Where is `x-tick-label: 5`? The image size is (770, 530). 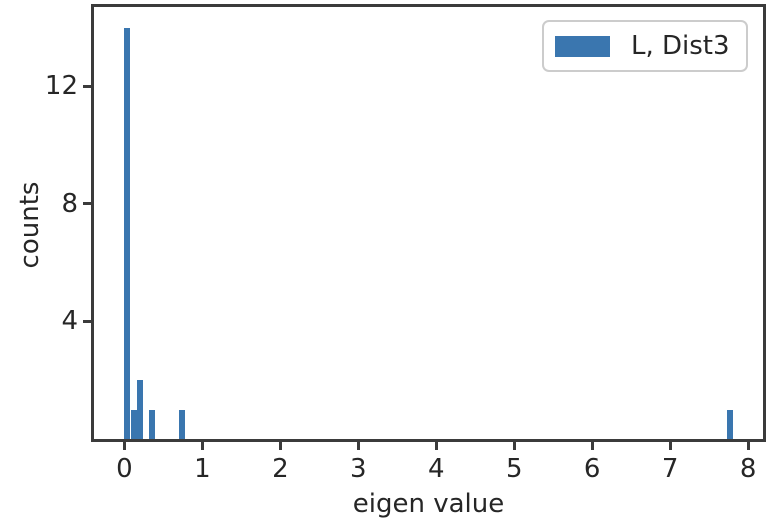 x-tick-label: 5 is located at coordinates (514, 469).